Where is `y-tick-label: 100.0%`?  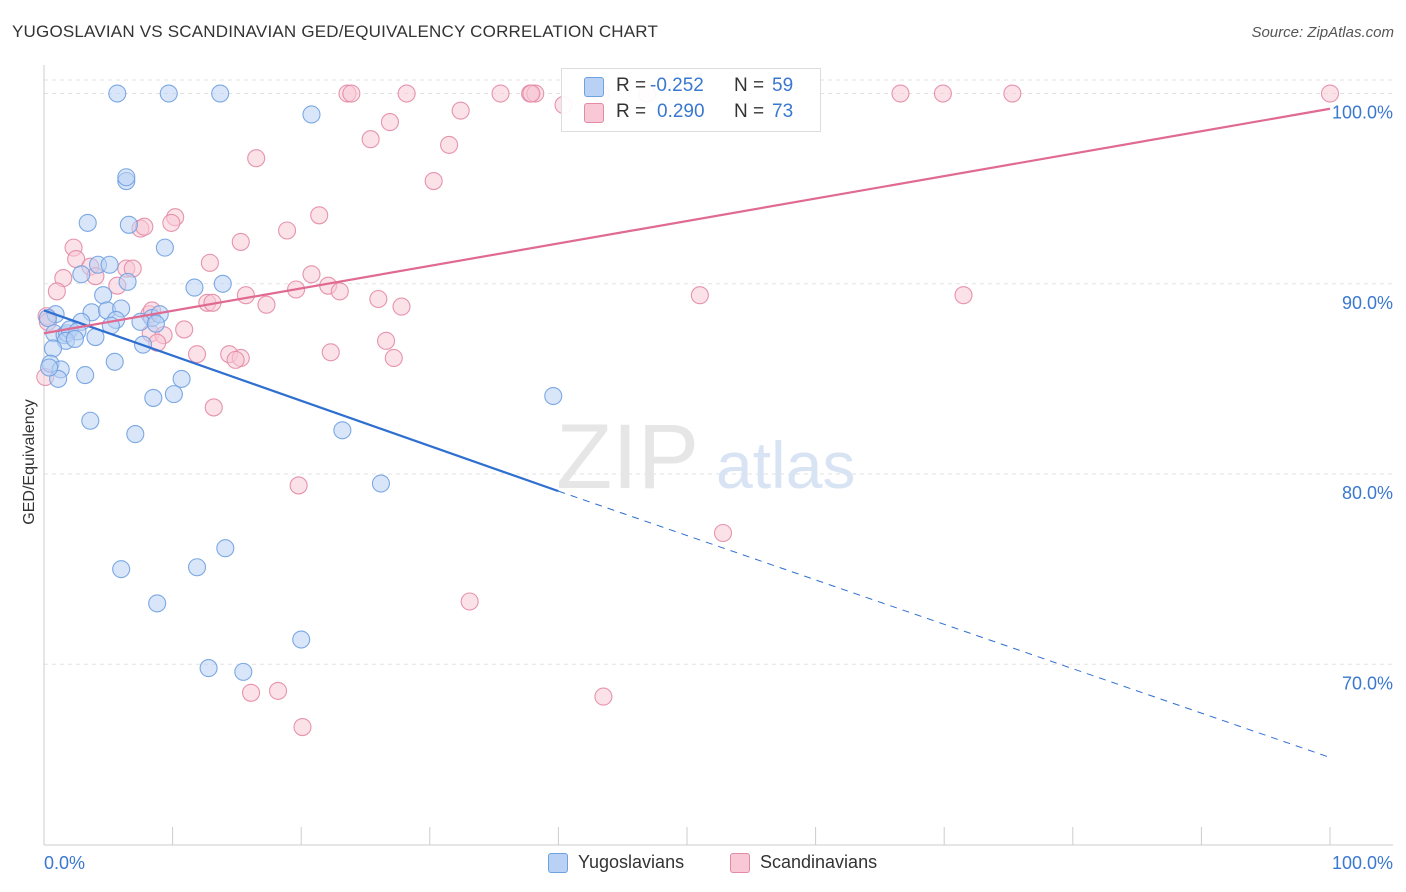 y-tick-label: 100.0% is located at coordinates (1362, 113).